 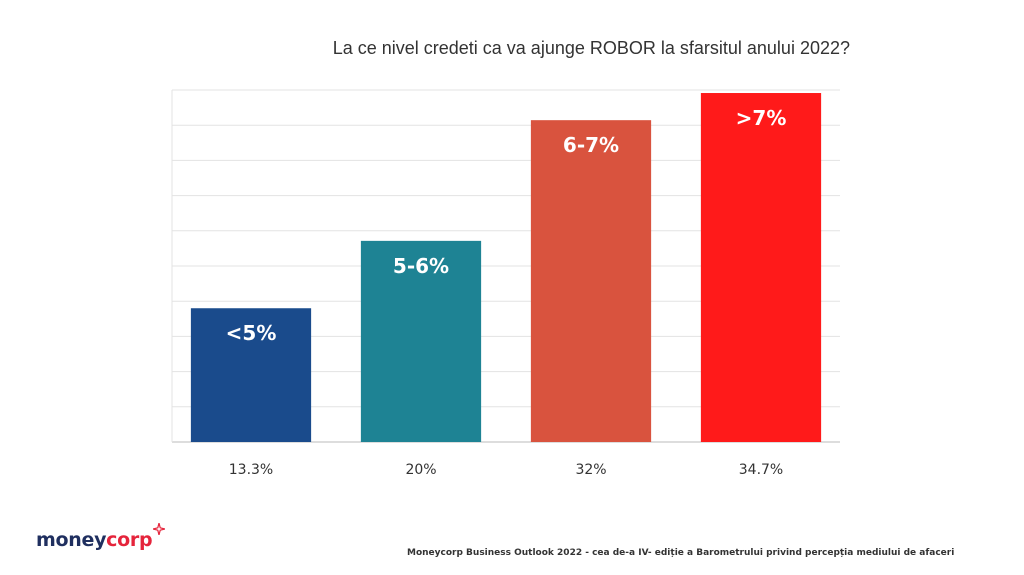 I want to click on sparkle-icon, so click(x=159, y=529).